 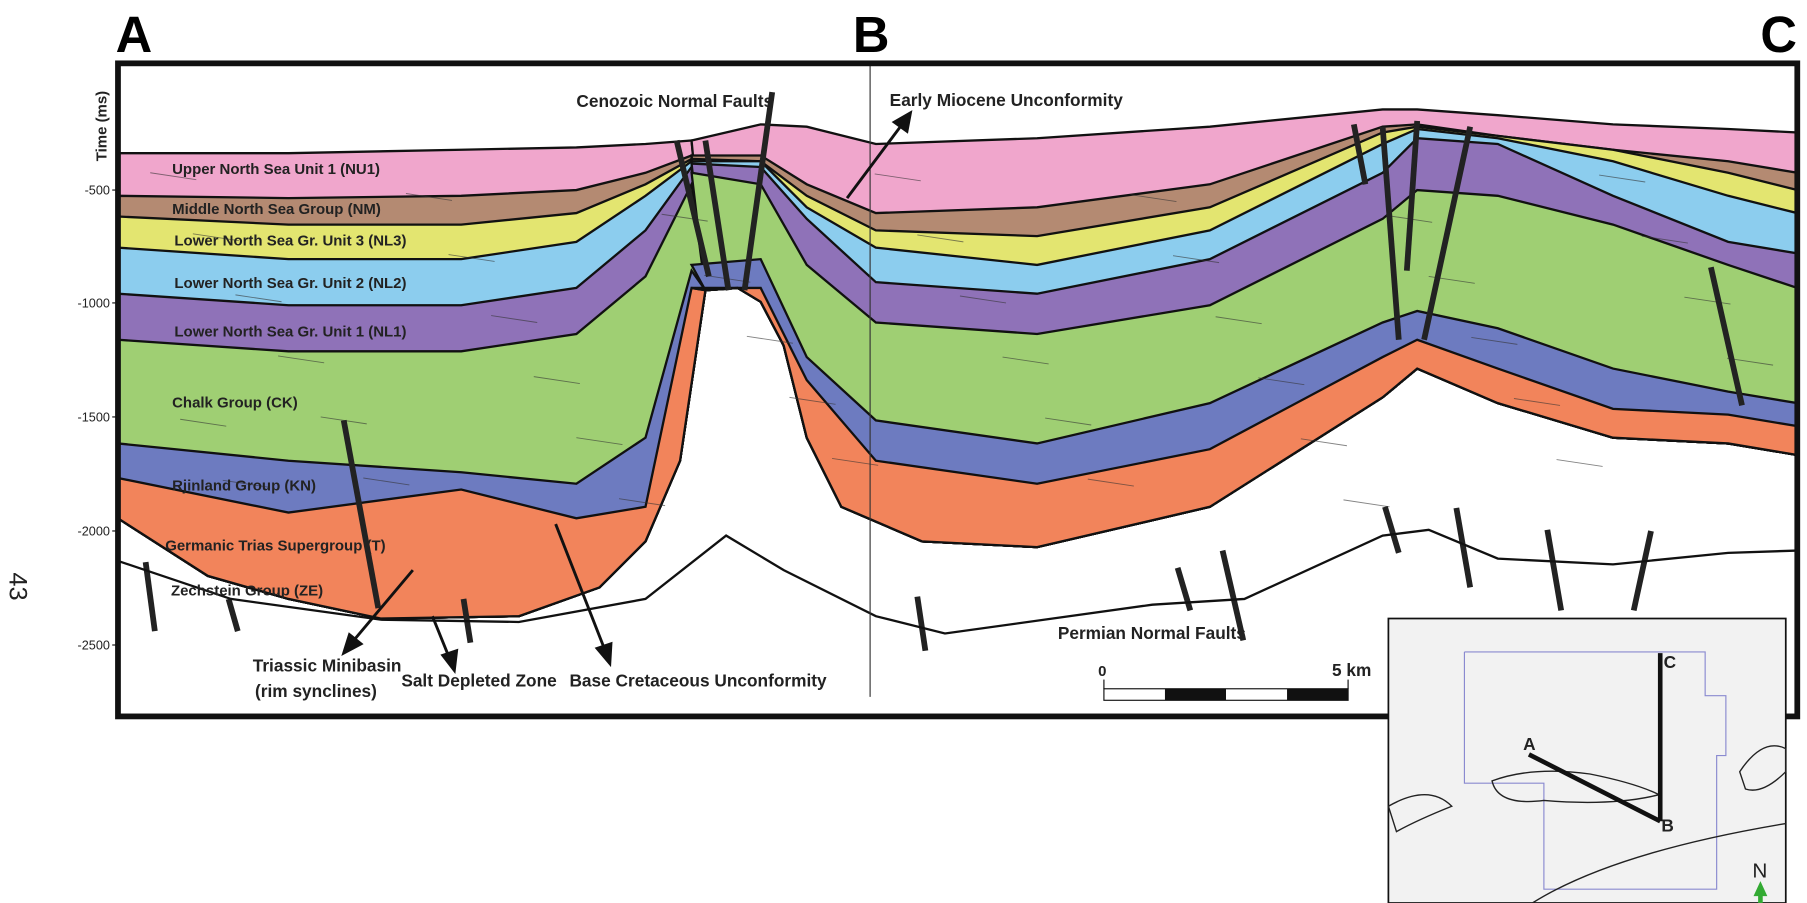 I want to click on layer-label: Upper North Sea Unit 1 (NU1), so click(x=276, y=169).